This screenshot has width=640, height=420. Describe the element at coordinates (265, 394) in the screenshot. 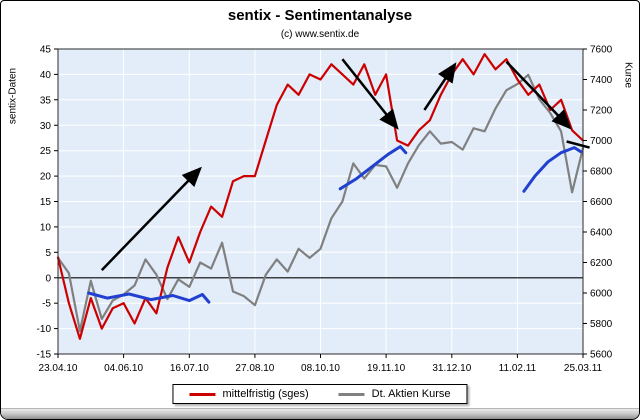

I see `legend-label-sentiment: mittelfristig (sges)` at that location.